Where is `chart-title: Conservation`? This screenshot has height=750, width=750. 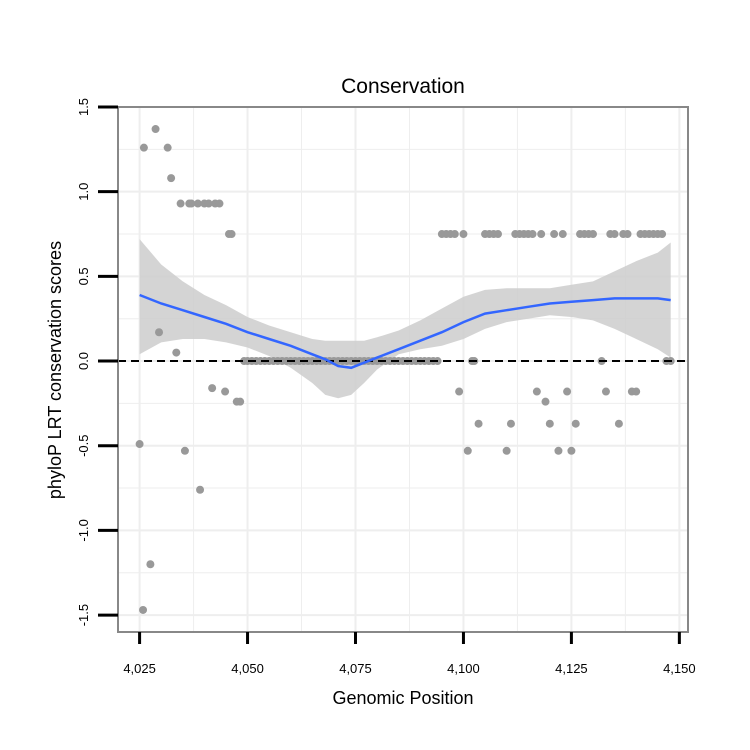 chart-title: Conservation is located at coordinates (403, 86).